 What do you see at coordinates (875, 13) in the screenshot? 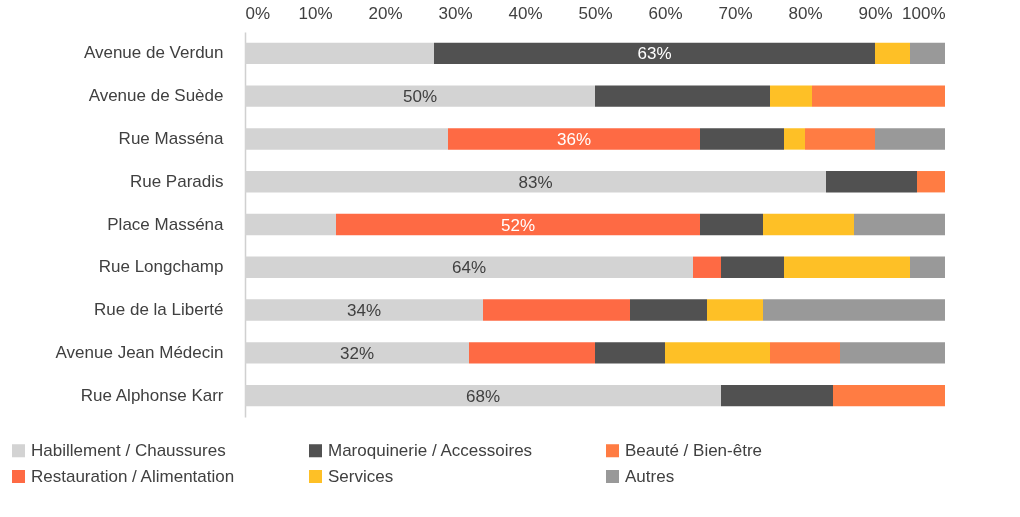
I see `x-tick-label: 90%` at bounding box center [875, 13].